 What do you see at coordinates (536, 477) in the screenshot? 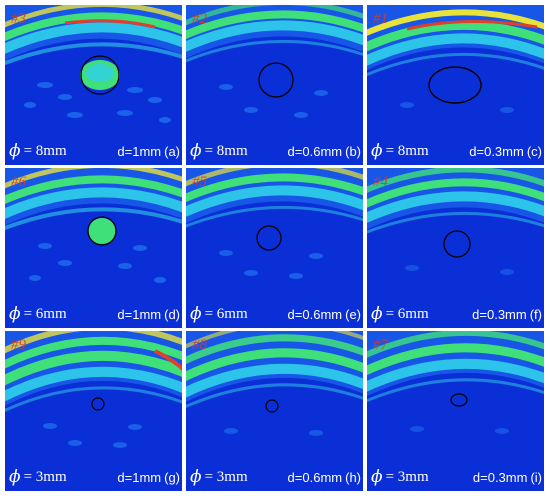
I see `panel-label: (i)` at bounding box center [536, 477].